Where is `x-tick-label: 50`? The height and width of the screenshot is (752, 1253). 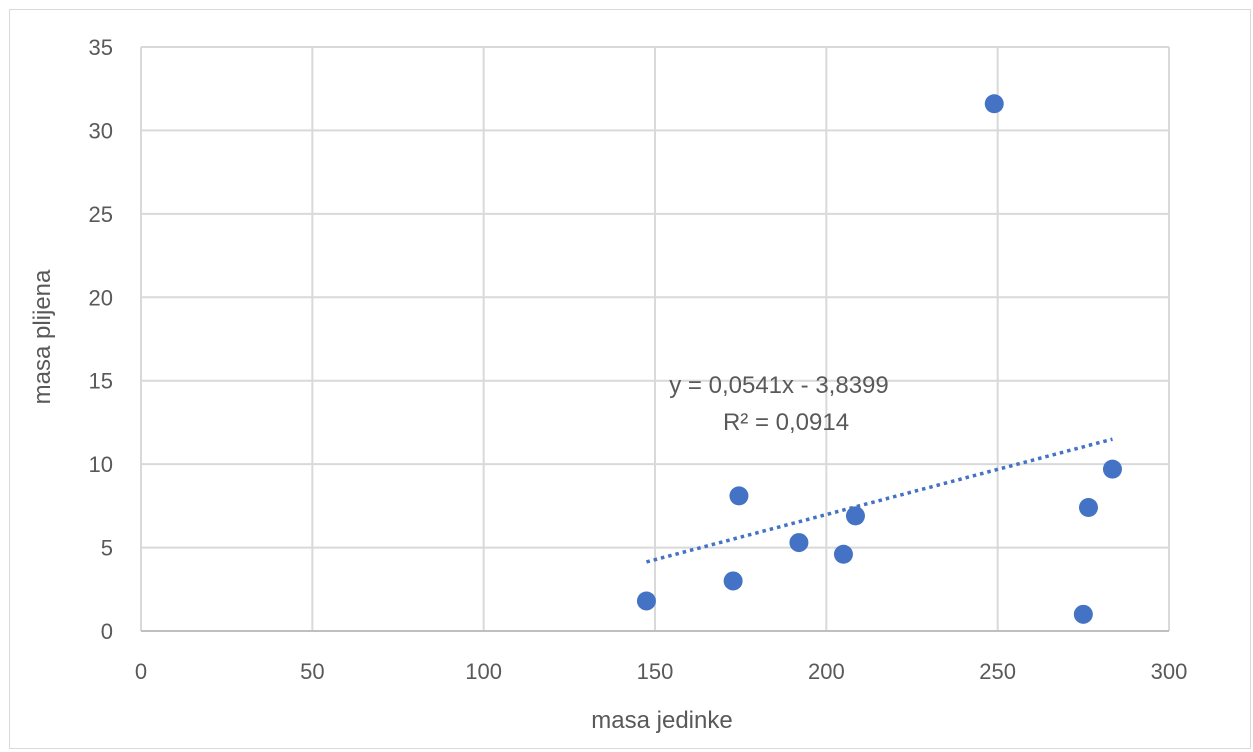 x-tick-label: 50 is located at coordinates (312, 671).